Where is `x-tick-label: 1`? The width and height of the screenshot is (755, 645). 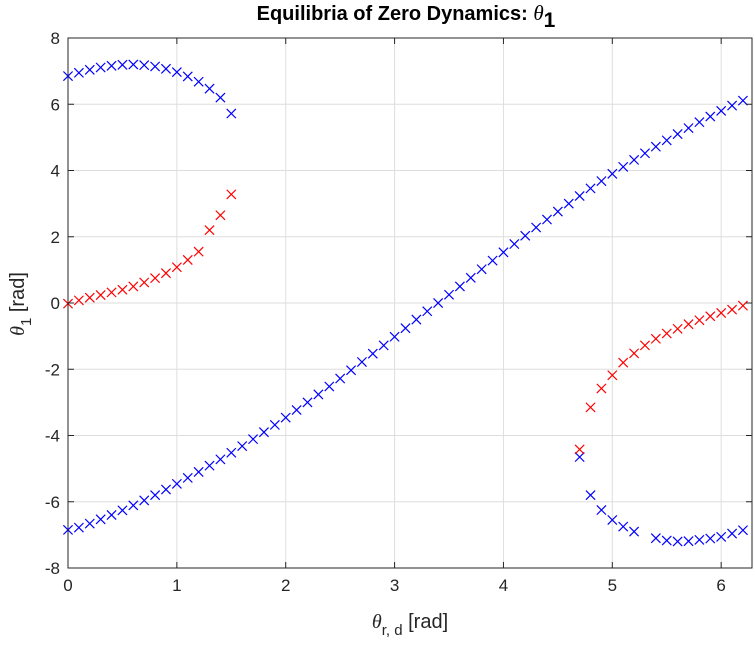
x-tick-label: 1 is located at coordinates (176, 585).